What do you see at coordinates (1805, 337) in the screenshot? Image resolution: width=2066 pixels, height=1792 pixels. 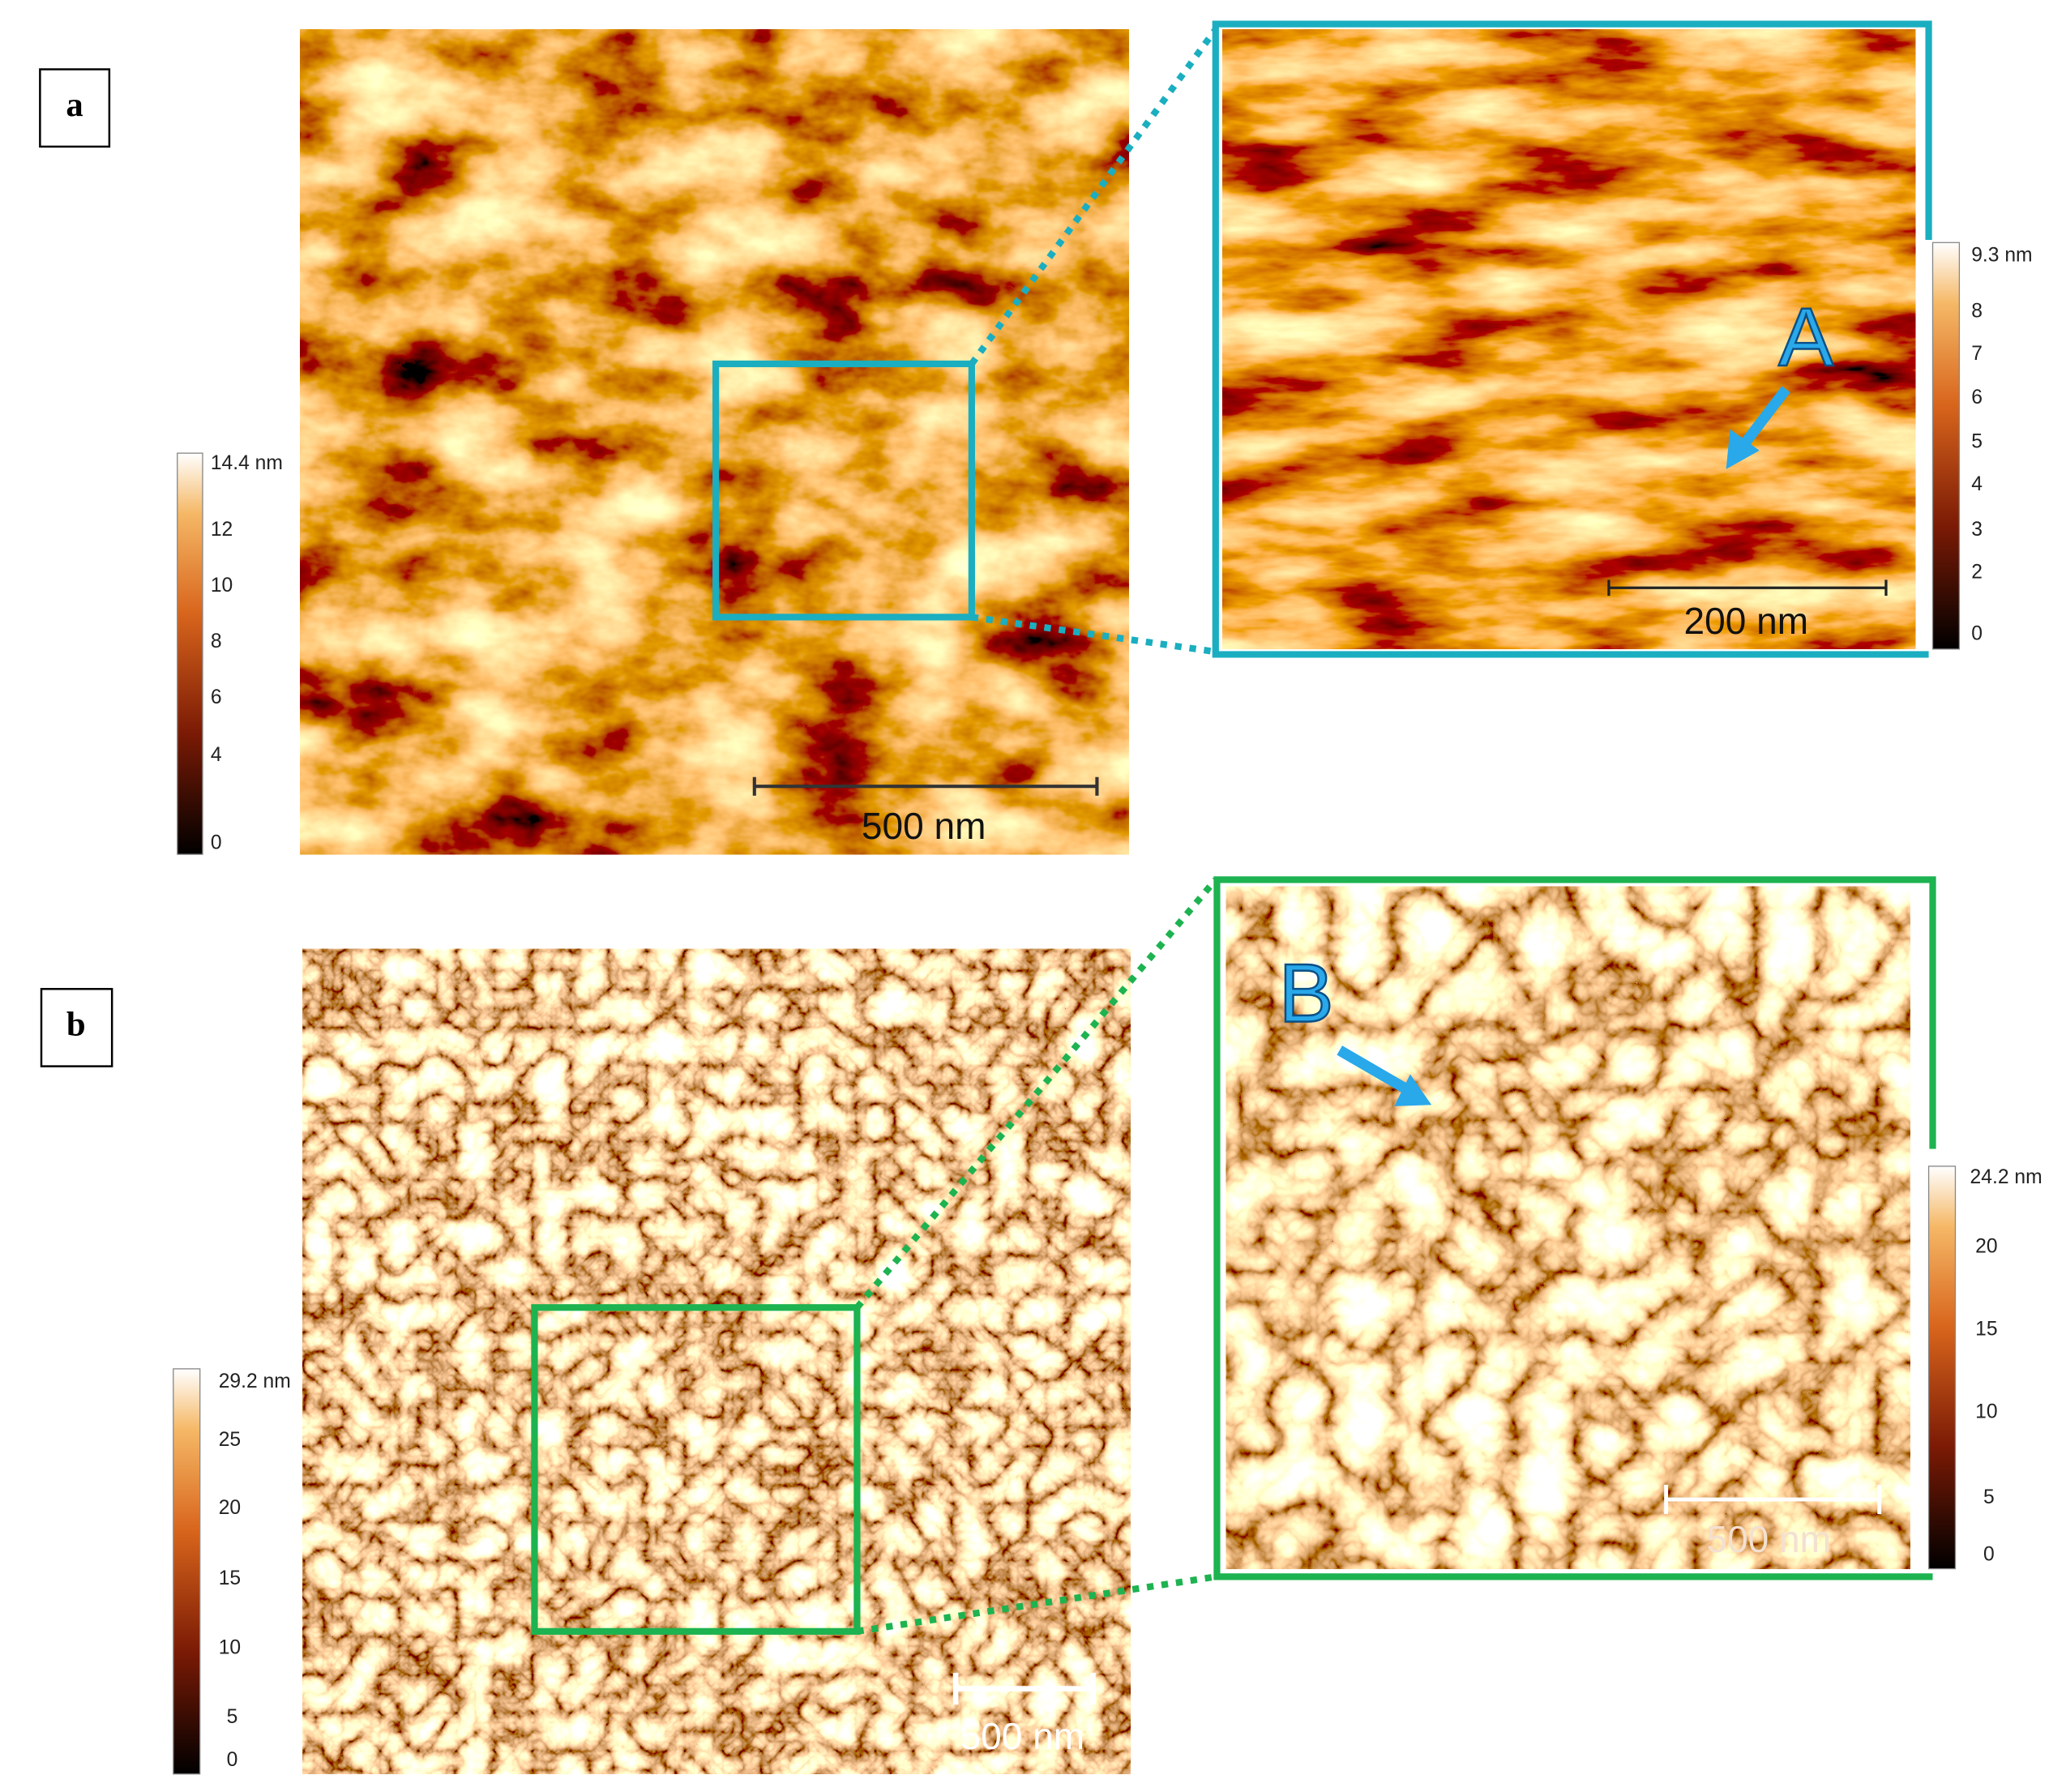 I see `annotation: A` at bounding box center [1805, 337].